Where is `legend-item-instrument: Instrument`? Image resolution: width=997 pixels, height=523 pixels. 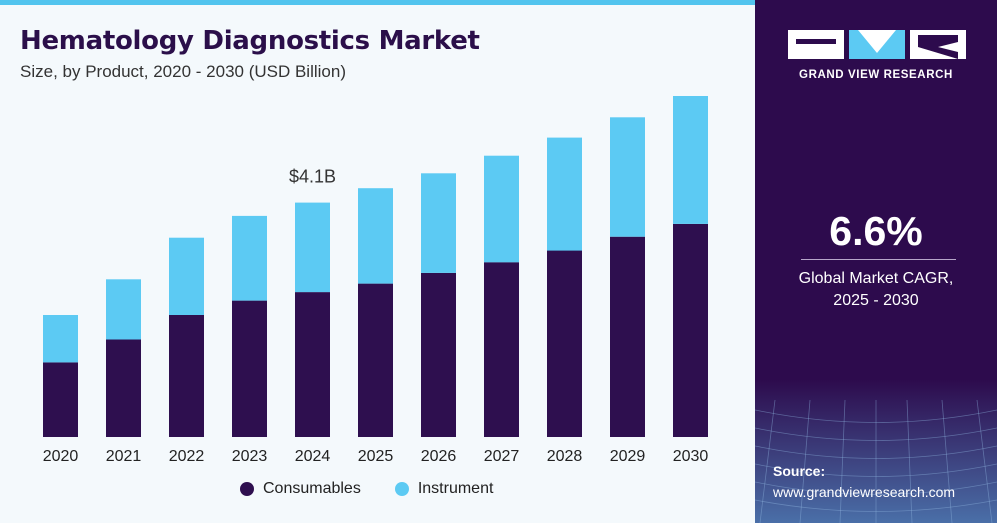 legend-item-instrument: Instrument is located at coordinates (444, 489).